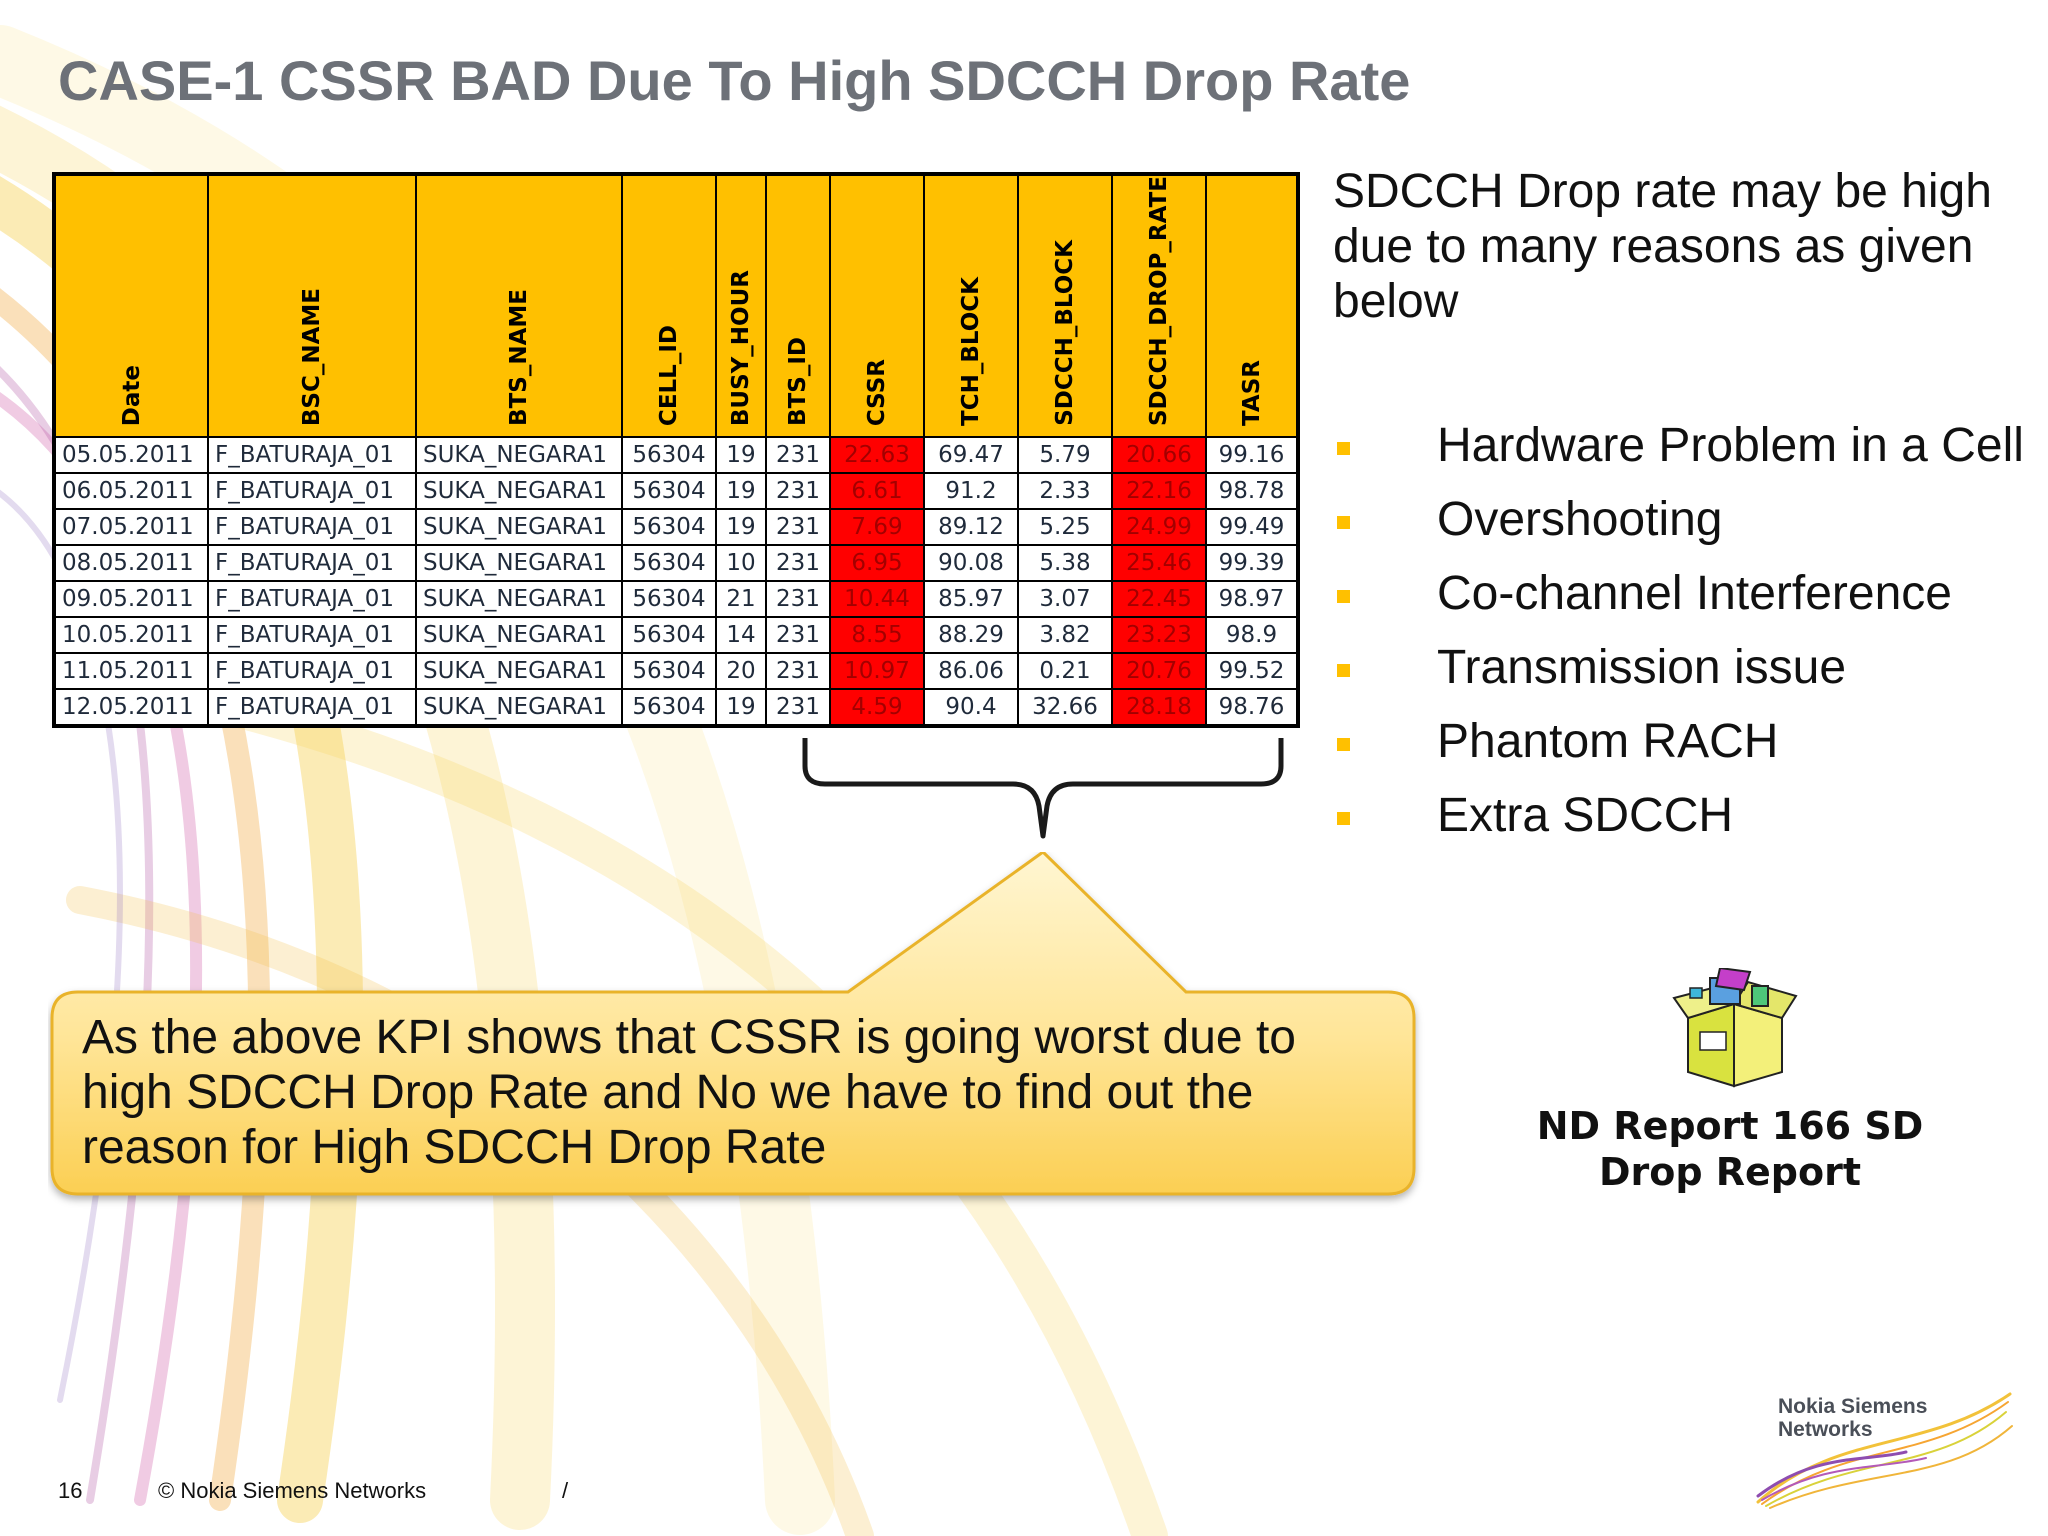  I want to click on table-cell-highlighted: 10.97, so click(877, 671).